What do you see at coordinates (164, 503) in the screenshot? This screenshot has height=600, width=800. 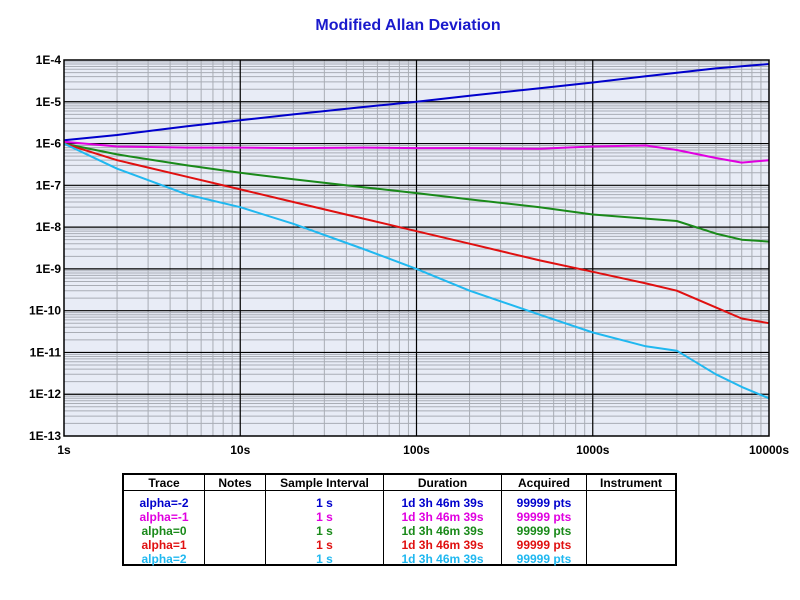 I see `legend-trace-value: alpha=-2` at bounding box center [164, 503].